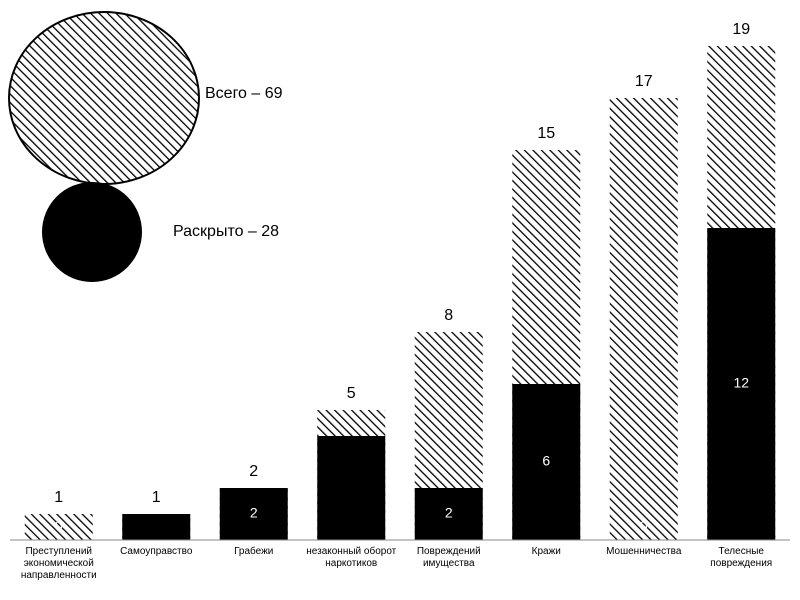 The width and height of the screenshot is (800, 600). What do you see at coordinates (351, 393) in the screenshot?
I see `total-label: 5` at bounding box center [351, 393].